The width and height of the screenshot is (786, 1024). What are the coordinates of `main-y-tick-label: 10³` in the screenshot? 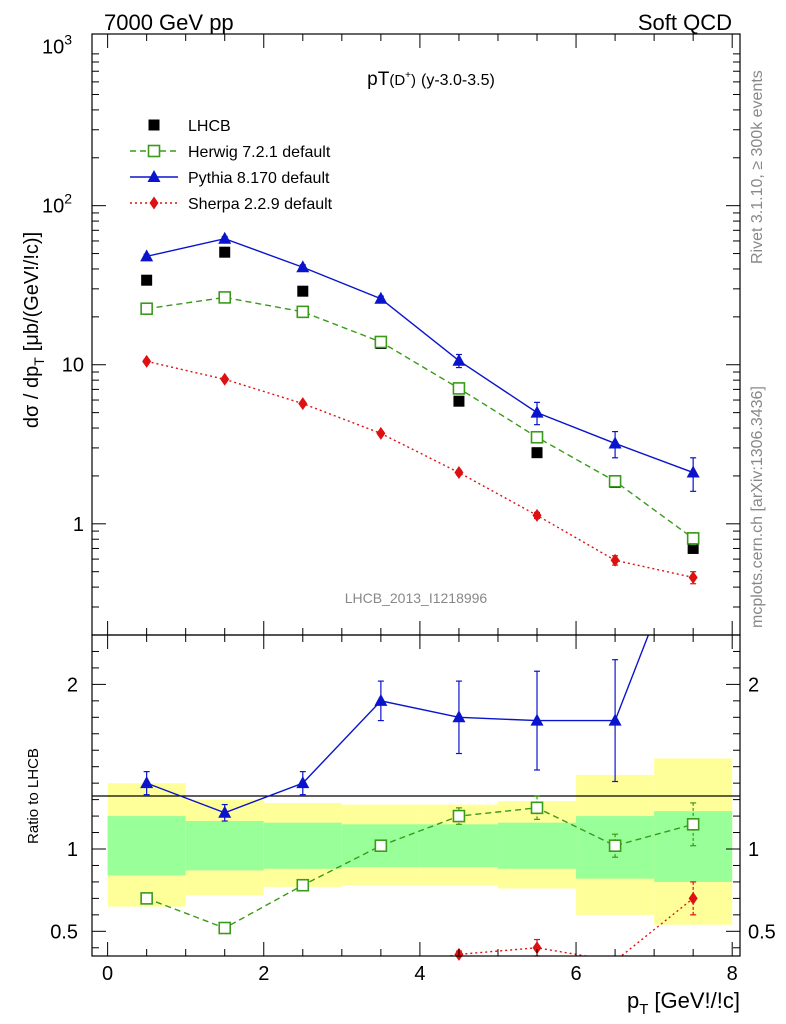 It's located at (57, 45).